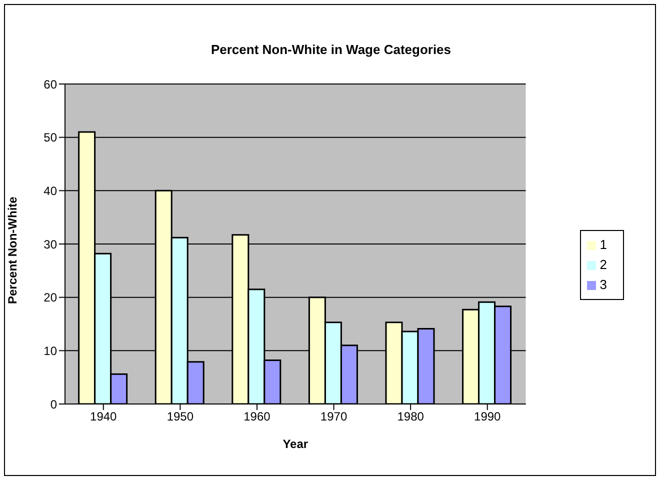  Describe the element at coordinates (334, 417) in the screenshot. I see `x-tick-label: 1970` at that location.